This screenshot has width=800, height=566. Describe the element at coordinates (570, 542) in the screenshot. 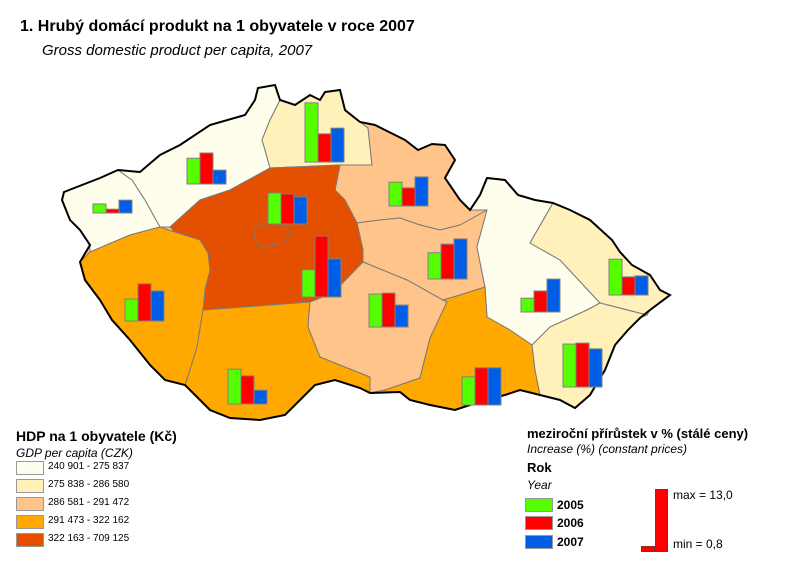

I see `year-label-2007: 2007` at that location.